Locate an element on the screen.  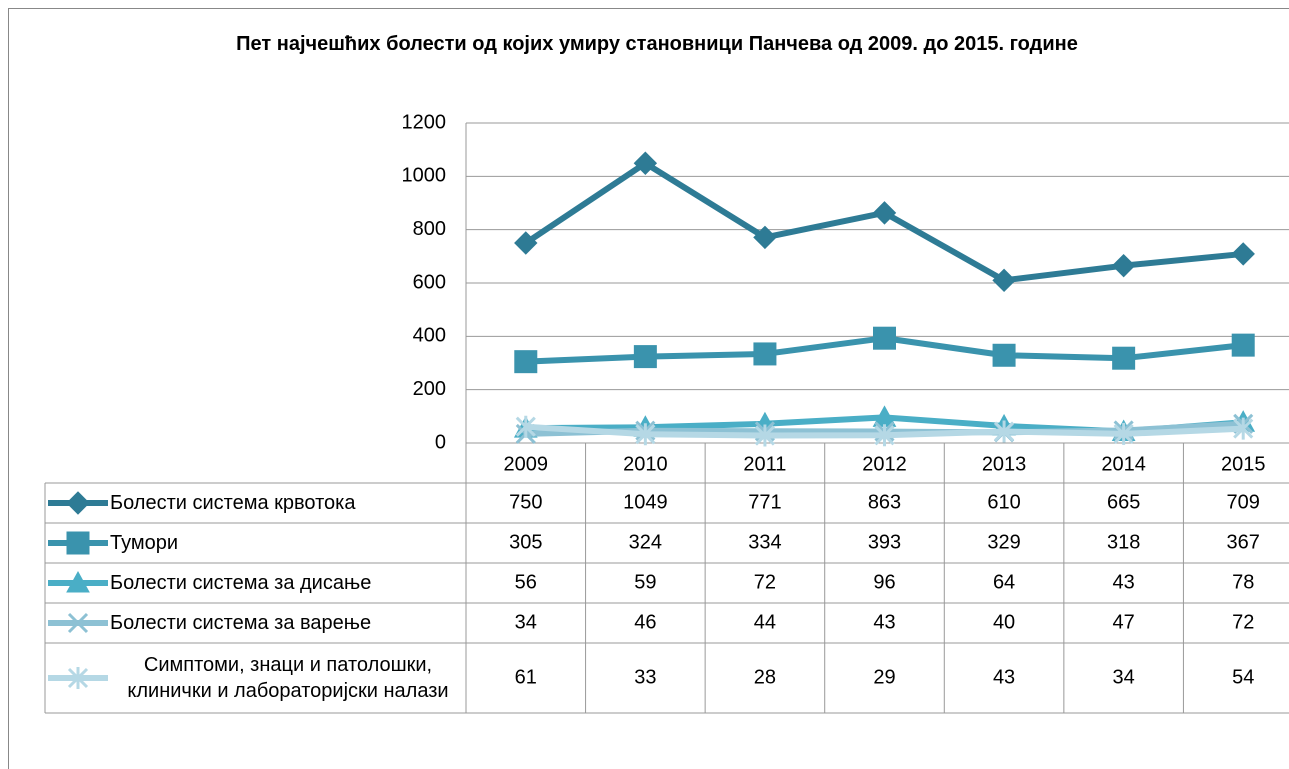
table-value: 54 is located at coordinates (1243, 677).